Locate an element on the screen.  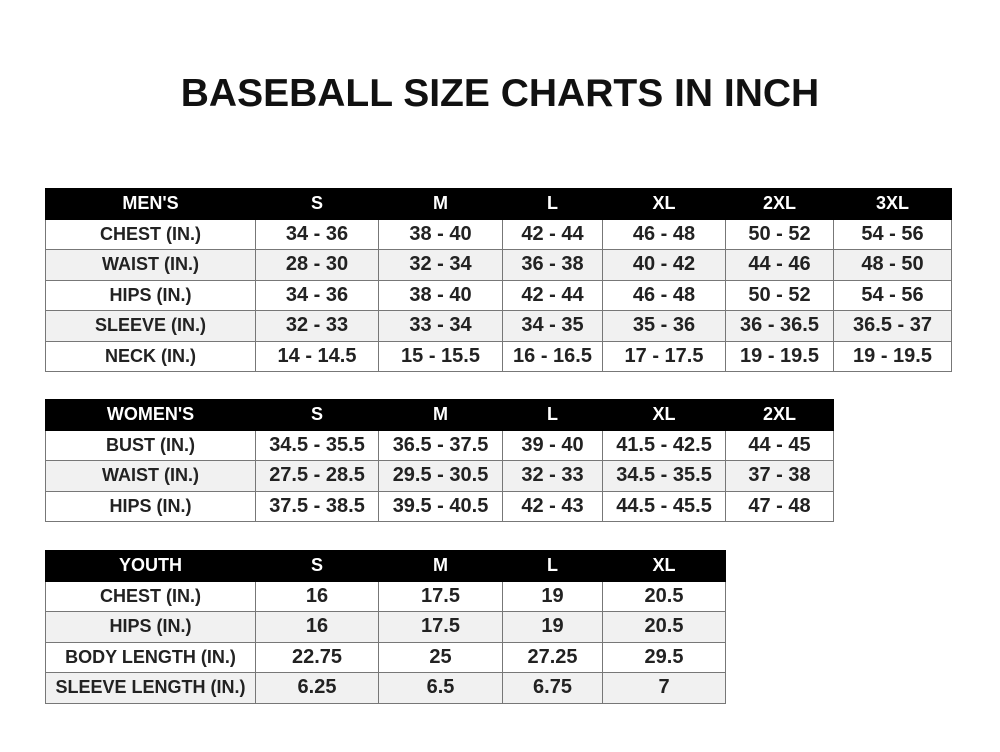
size-value: 36 - 36.5 is located at coordinates (779, 326).